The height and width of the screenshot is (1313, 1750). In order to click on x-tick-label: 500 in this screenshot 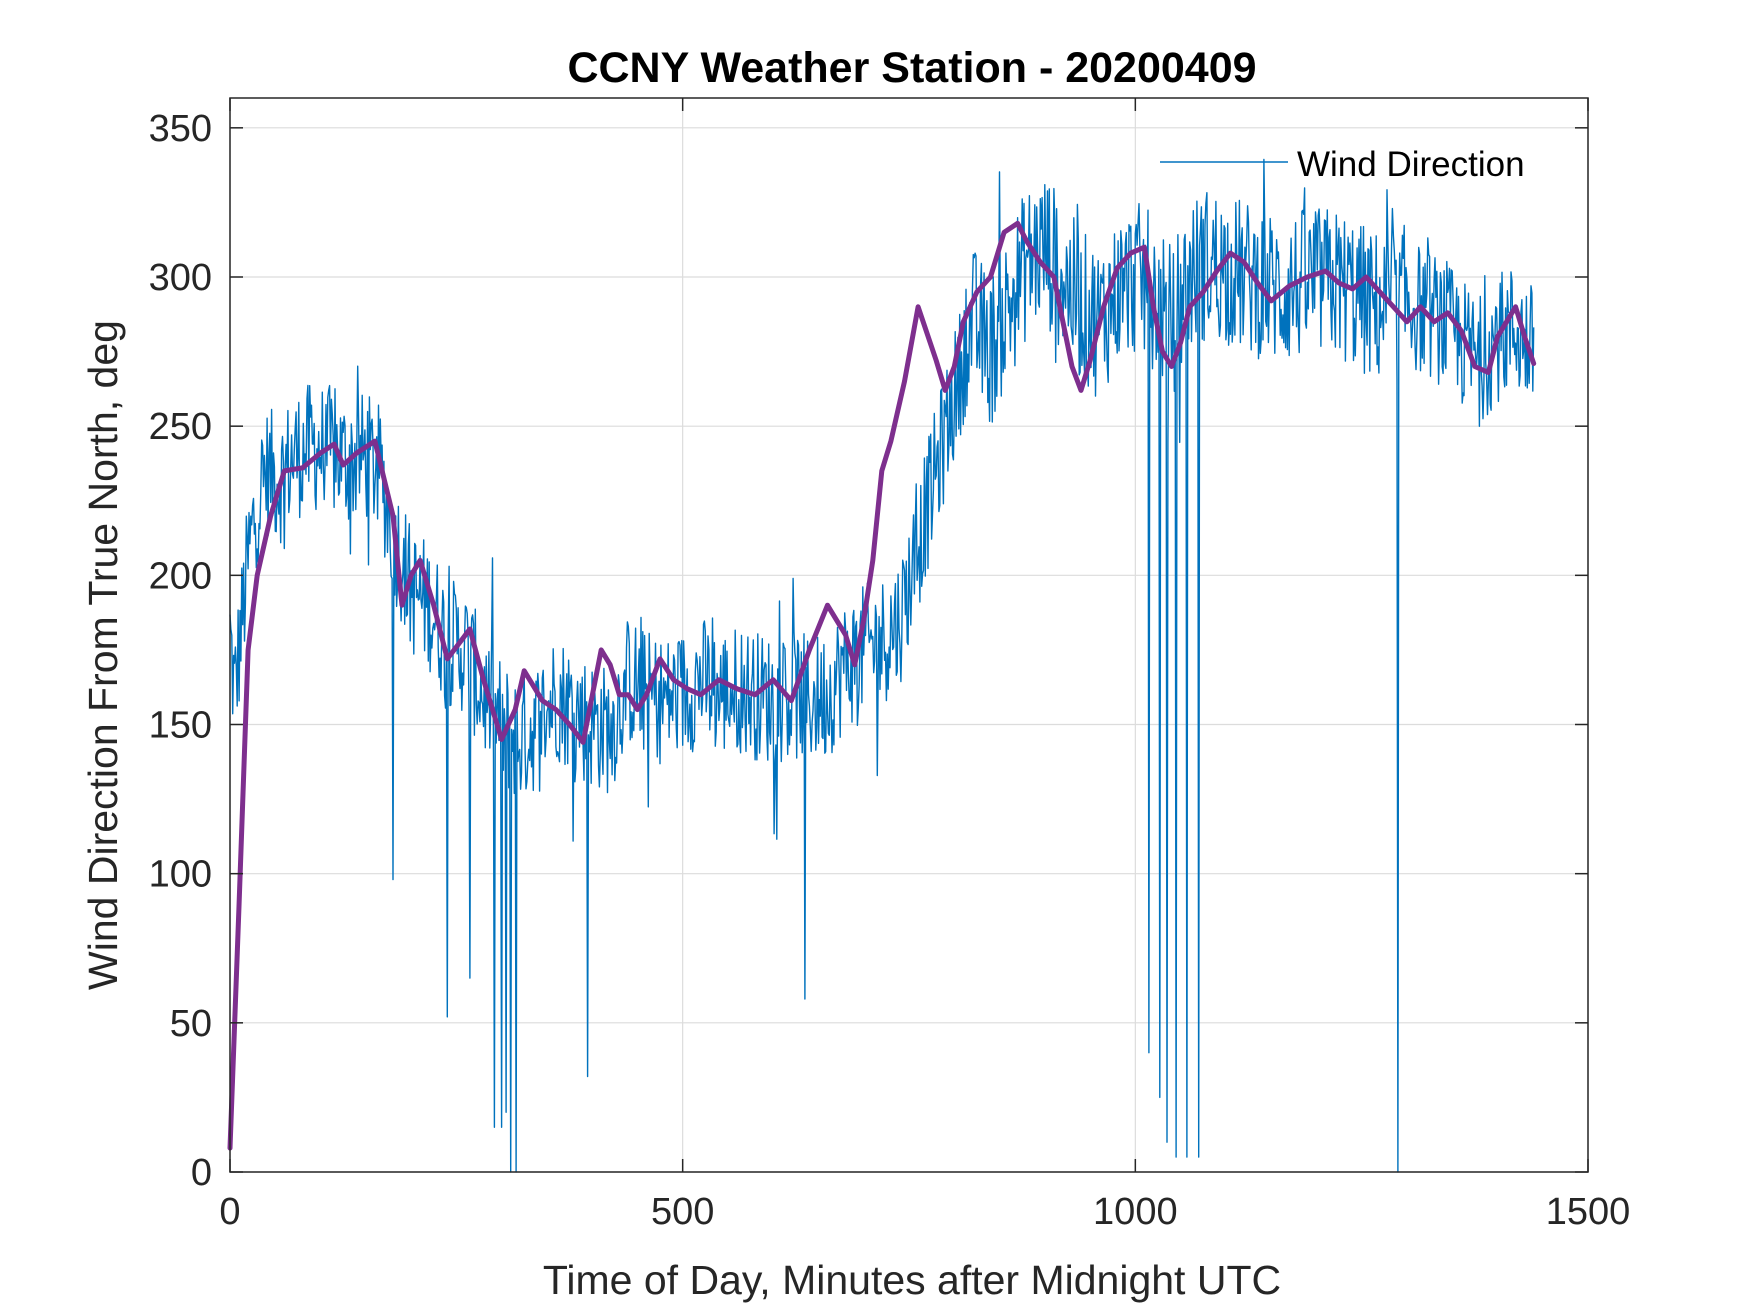, I will do `click(682, 1212)`.